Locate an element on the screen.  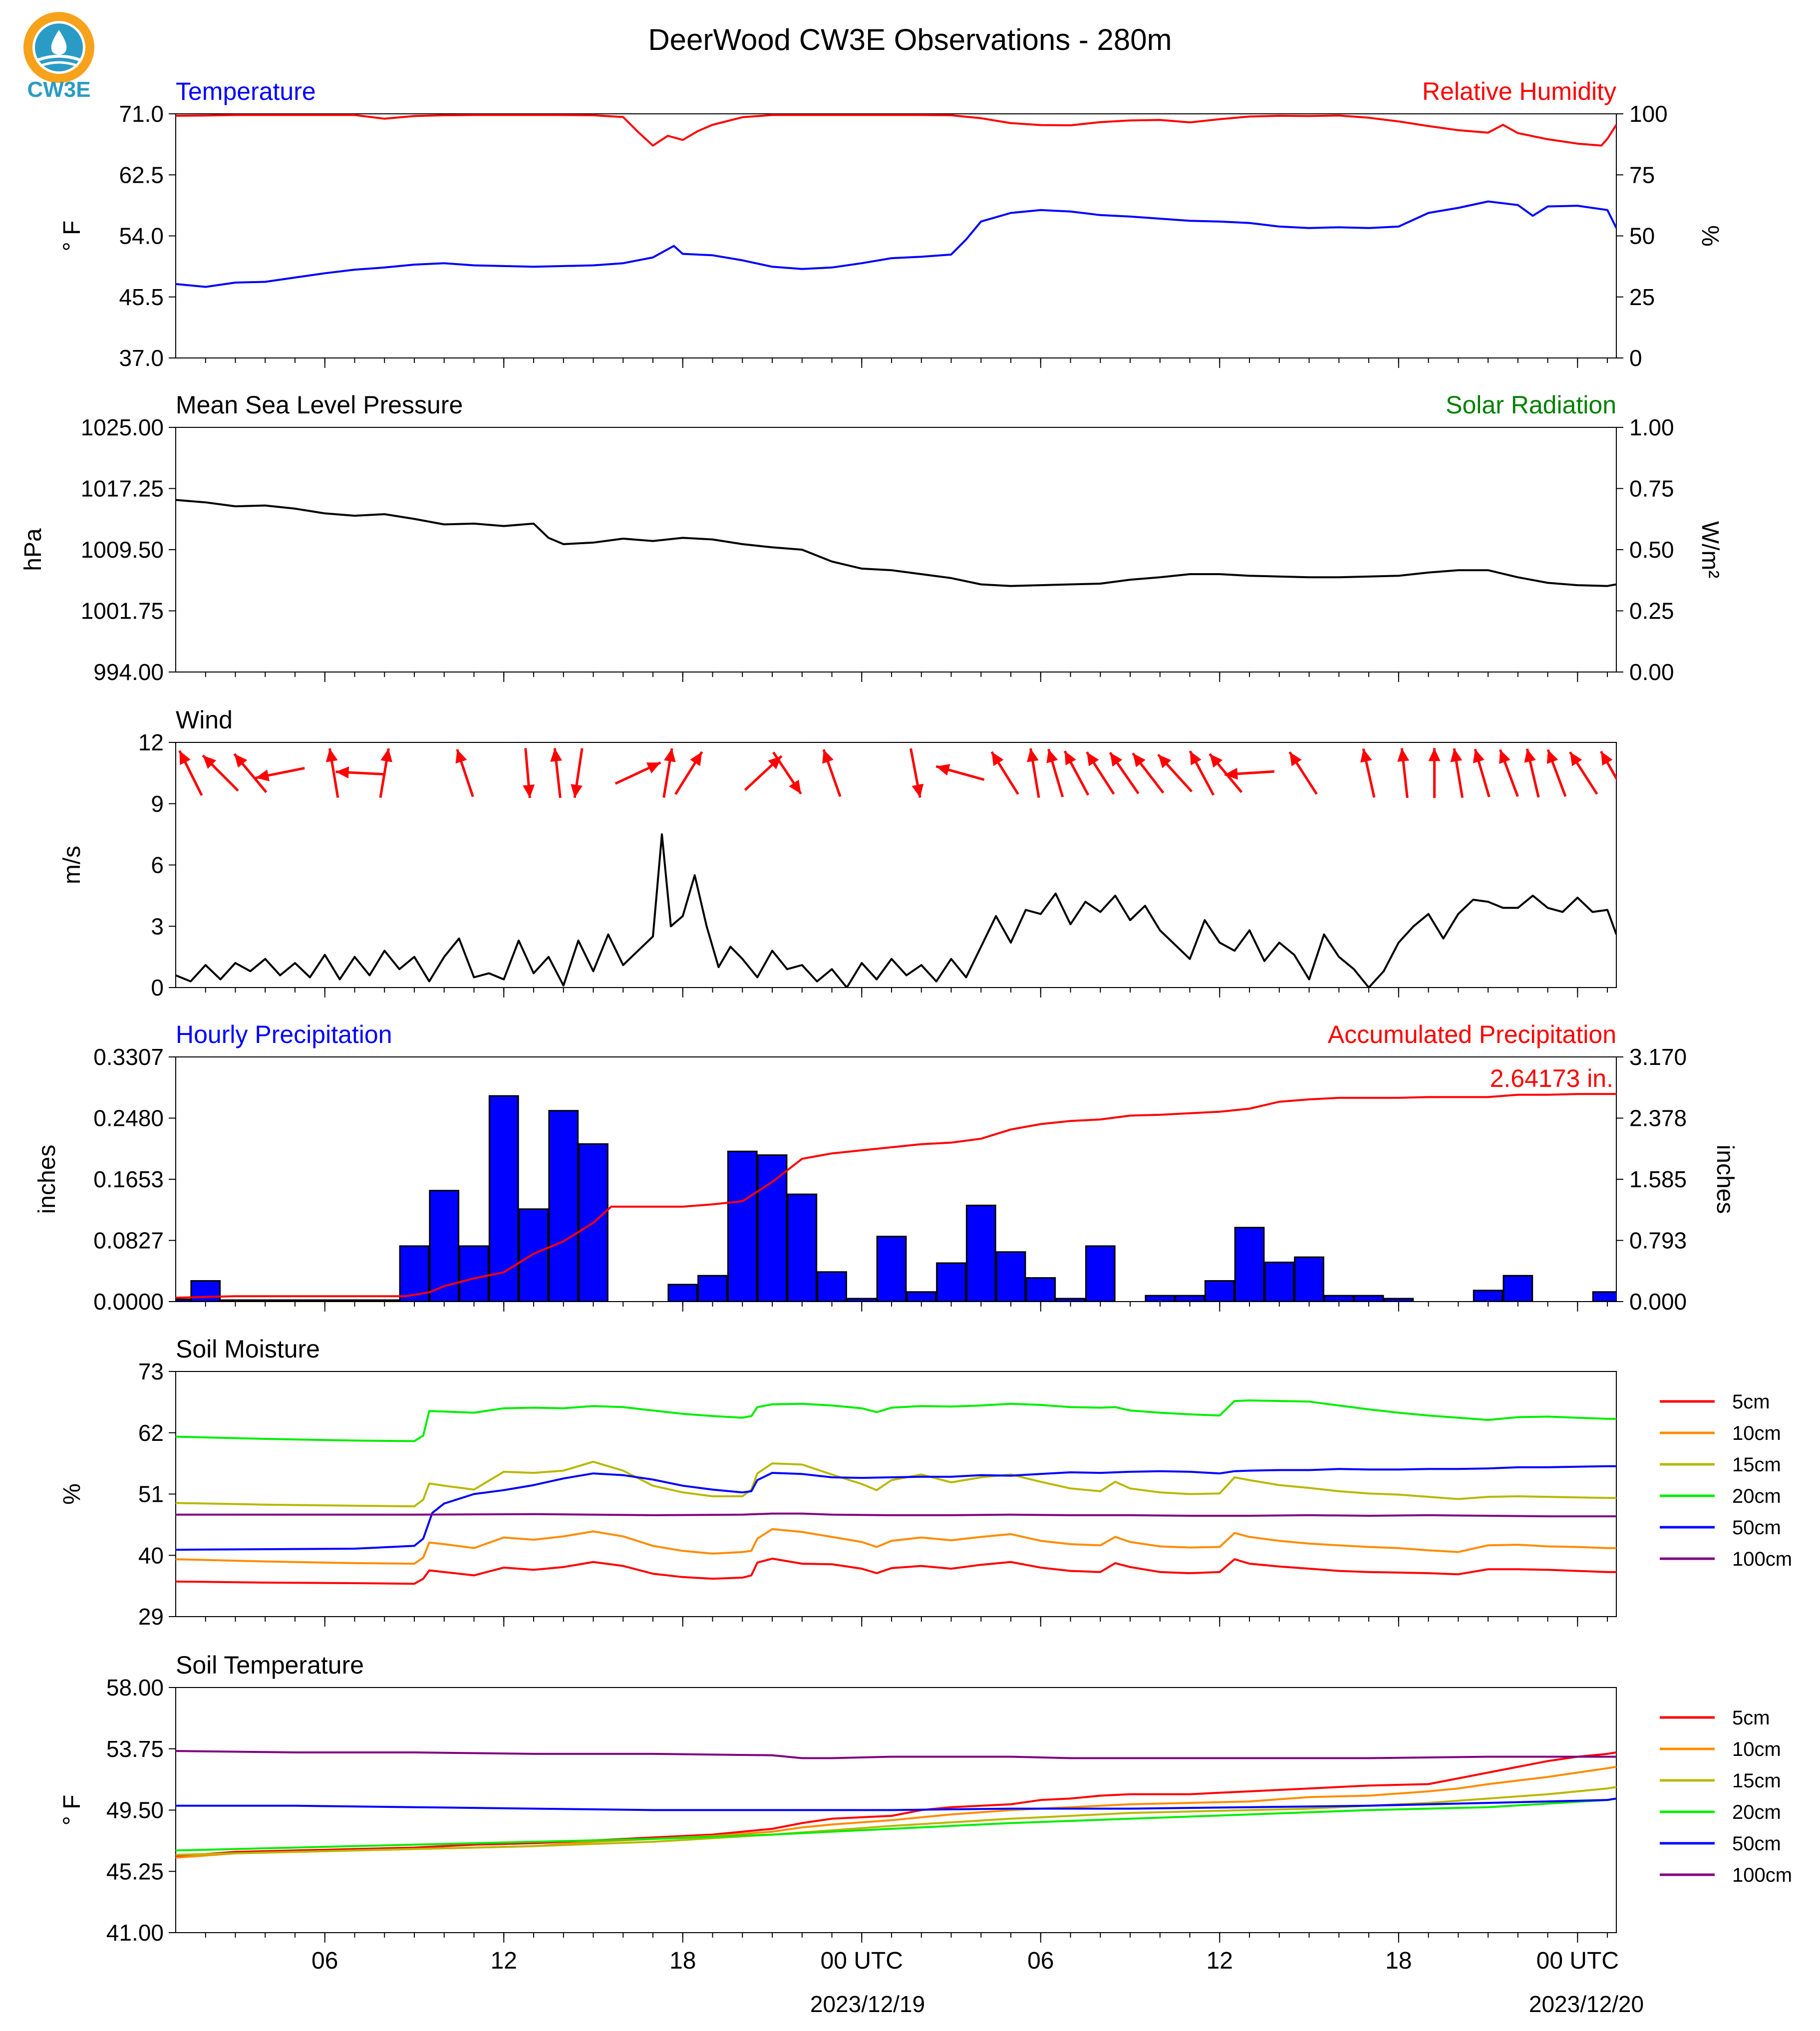
x-tick-label: 06 is located at coordinates (1040, 1961).